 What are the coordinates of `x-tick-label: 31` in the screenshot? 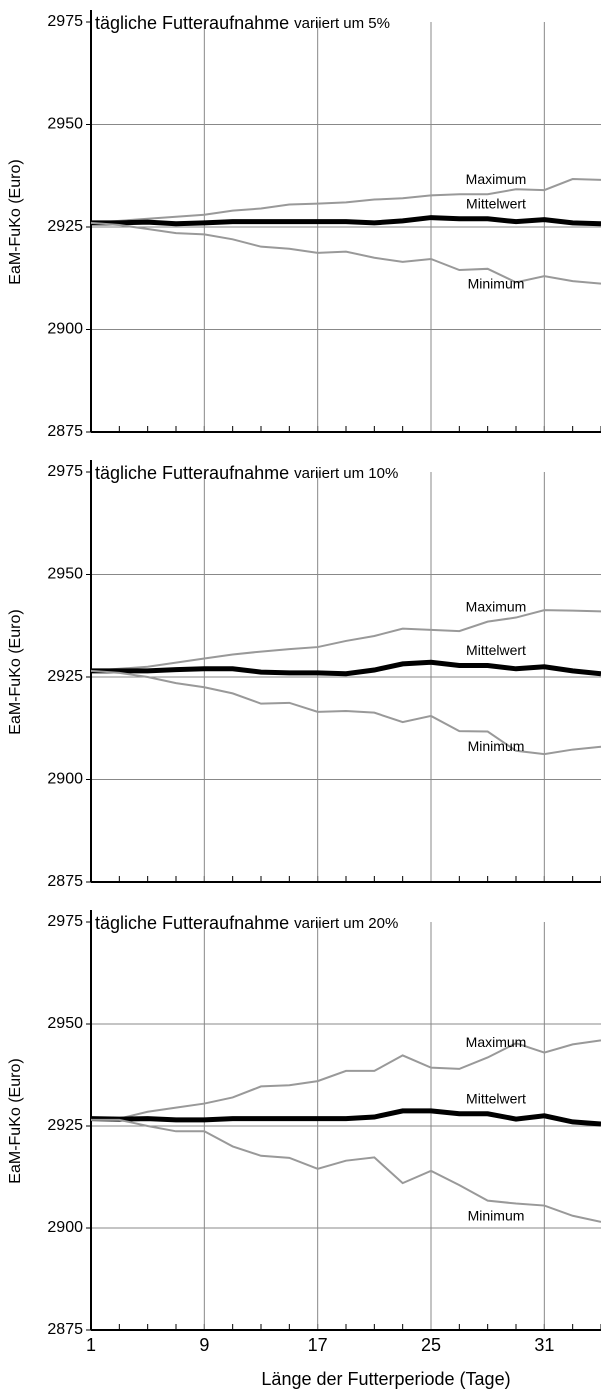 It's located at (544, 1345).